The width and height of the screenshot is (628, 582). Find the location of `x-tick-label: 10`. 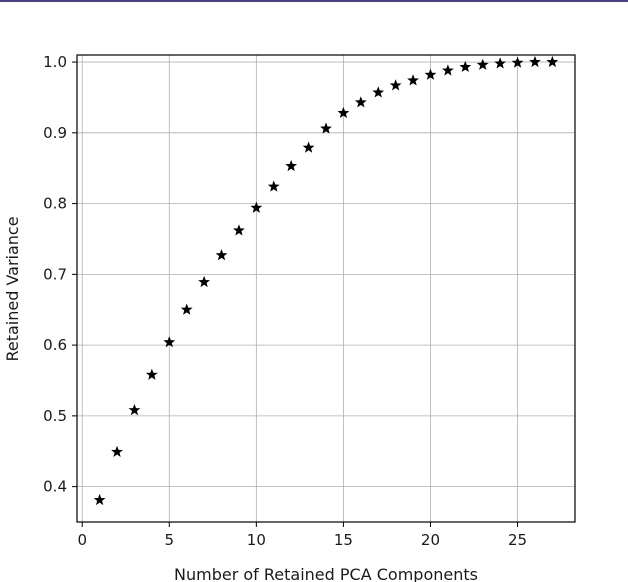

x-tick-label: 10 is located at coordinates (256, 540).